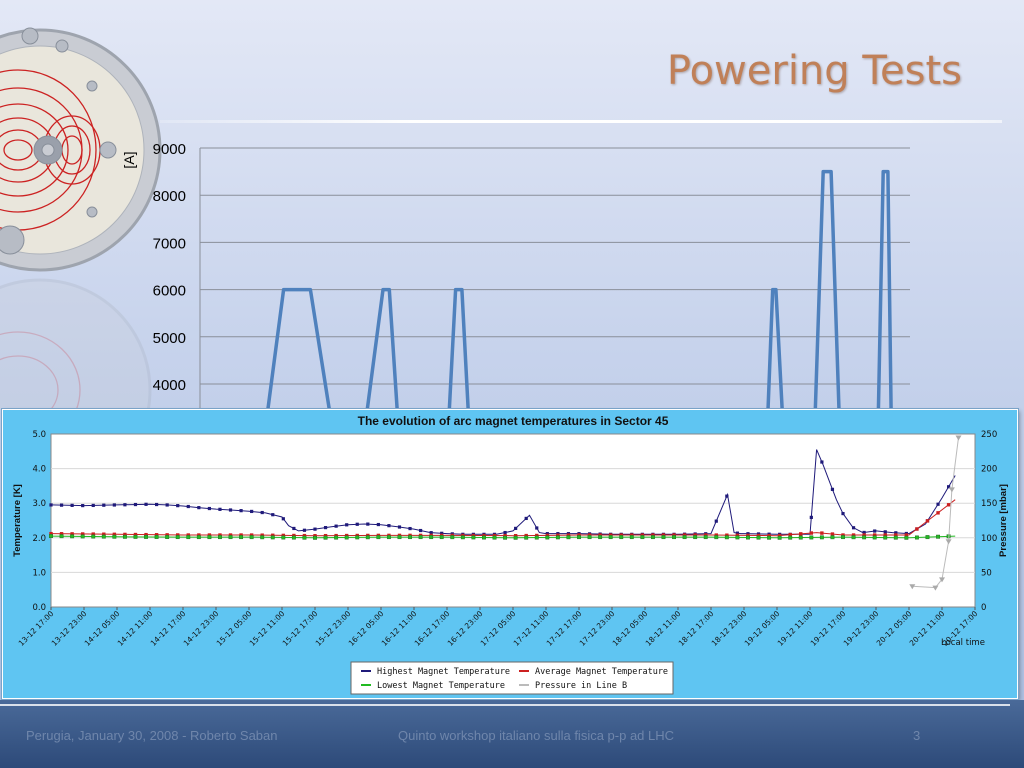  What do you see at coordinates (505, 705) in the screenshot?
I see `footer-divider` at bounding box center [505, 705].